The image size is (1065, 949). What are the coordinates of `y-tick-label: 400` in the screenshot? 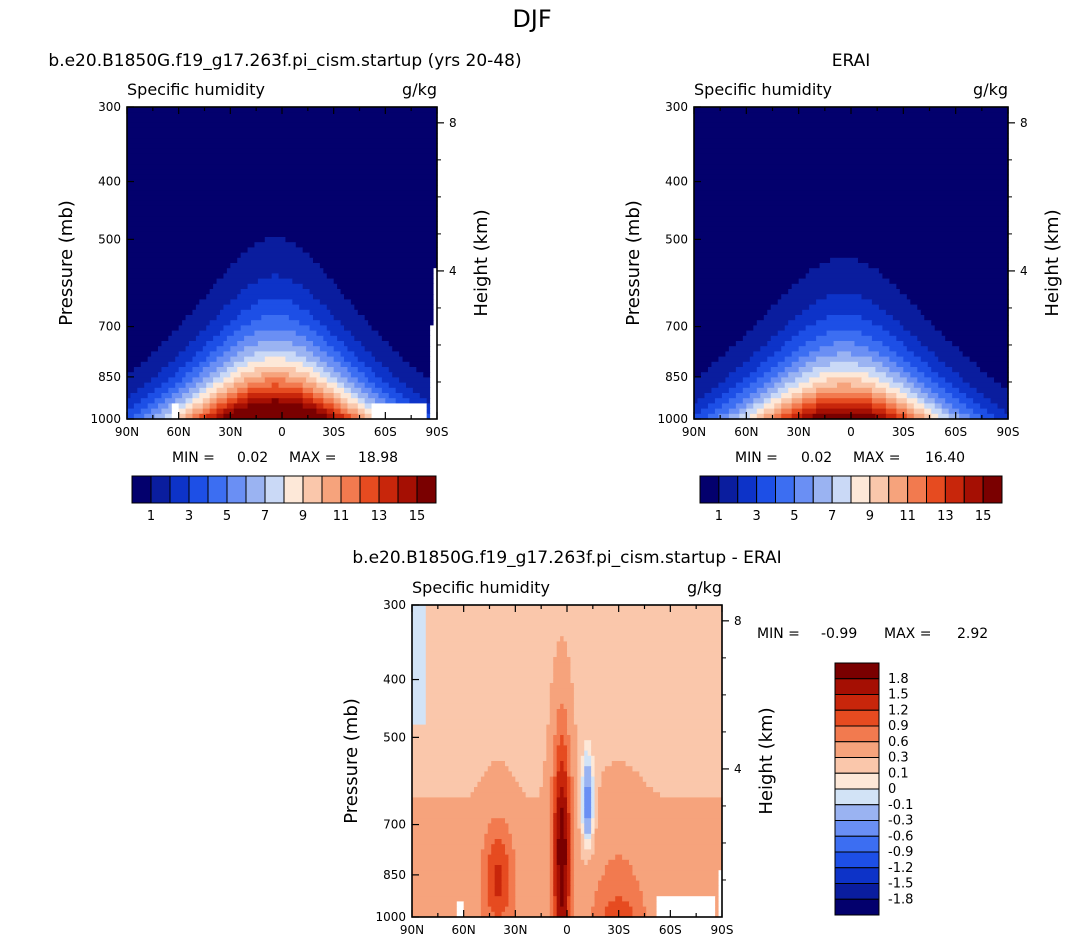 It's located at (394, 680).